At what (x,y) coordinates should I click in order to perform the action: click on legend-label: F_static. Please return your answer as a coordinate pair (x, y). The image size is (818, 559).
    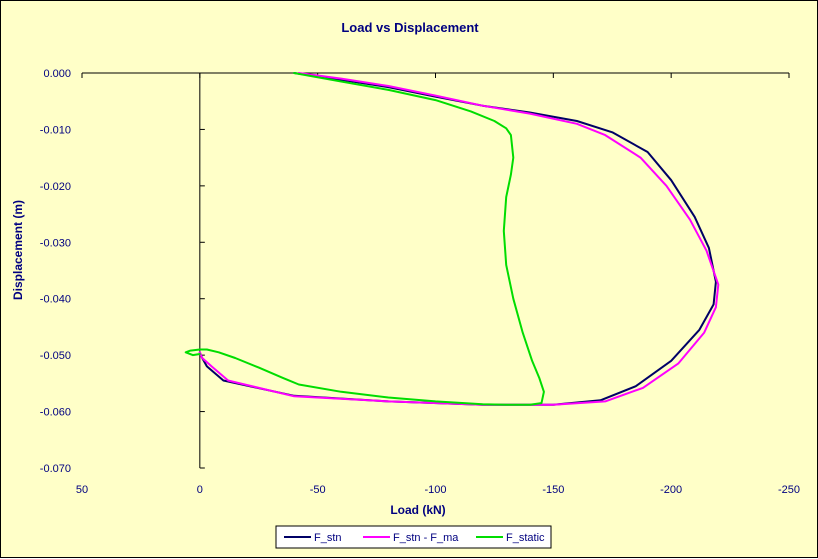
    Looking at the image, I should click on (525, 538).